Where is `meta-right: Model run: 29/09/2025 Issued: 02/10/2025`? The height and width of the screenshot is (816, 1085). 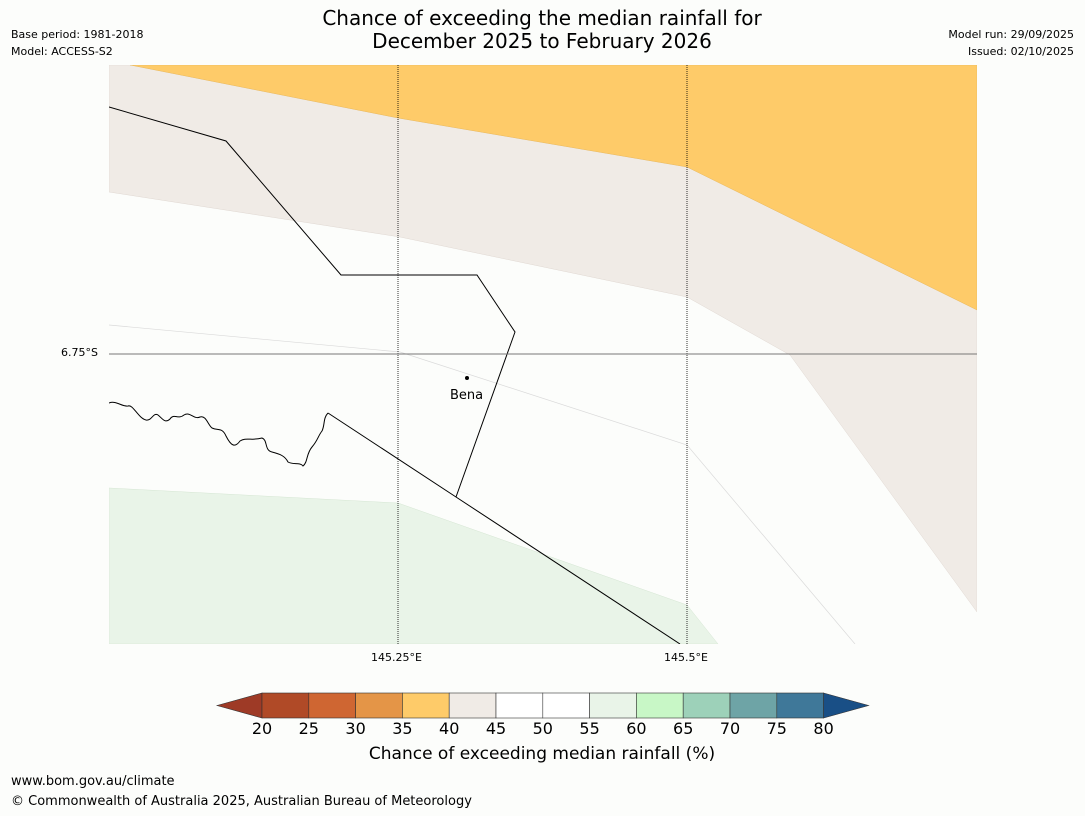
meta-right: Model run: 29/09/2025 Issued: 02/10/2025 is located at coordinates (1011, 43).